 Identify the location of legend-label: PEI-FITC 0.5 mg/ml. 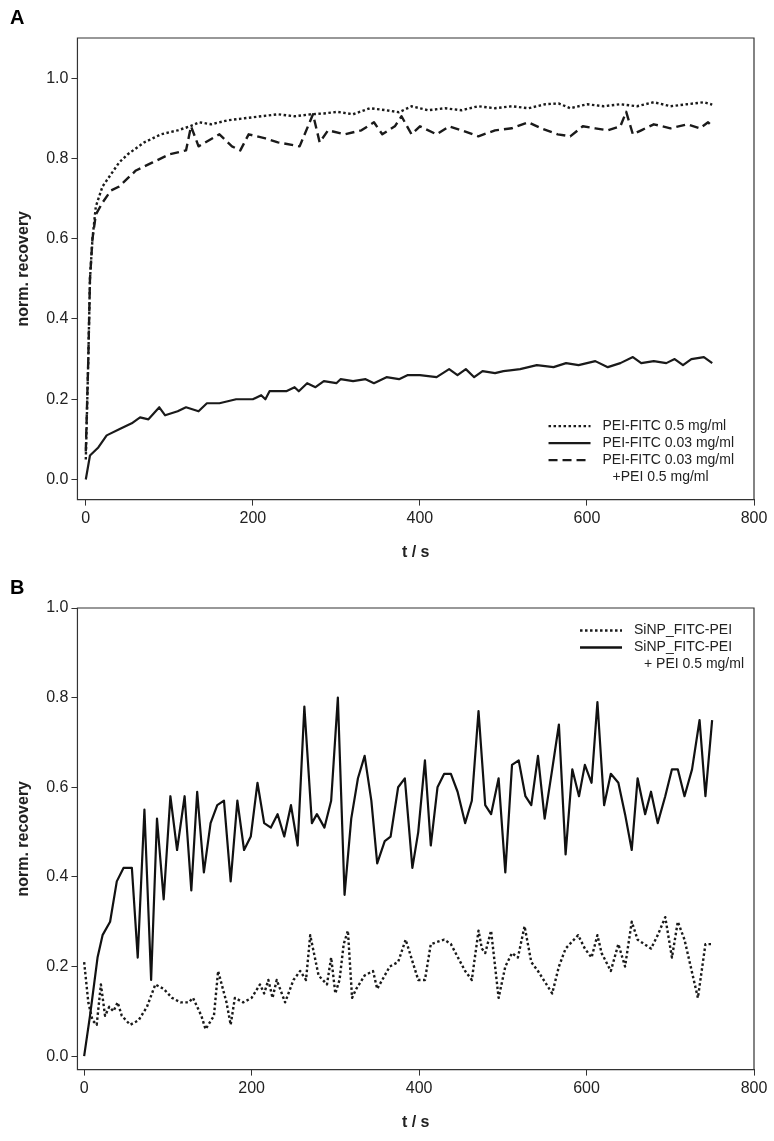
(664, 424).